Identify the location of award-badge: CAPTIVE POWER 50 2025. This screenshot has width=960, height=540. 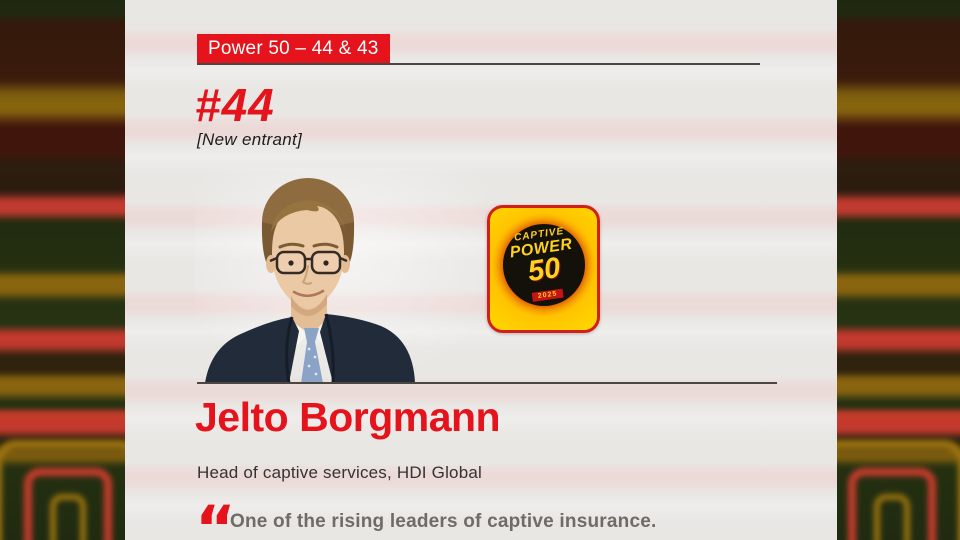
(543, 269).